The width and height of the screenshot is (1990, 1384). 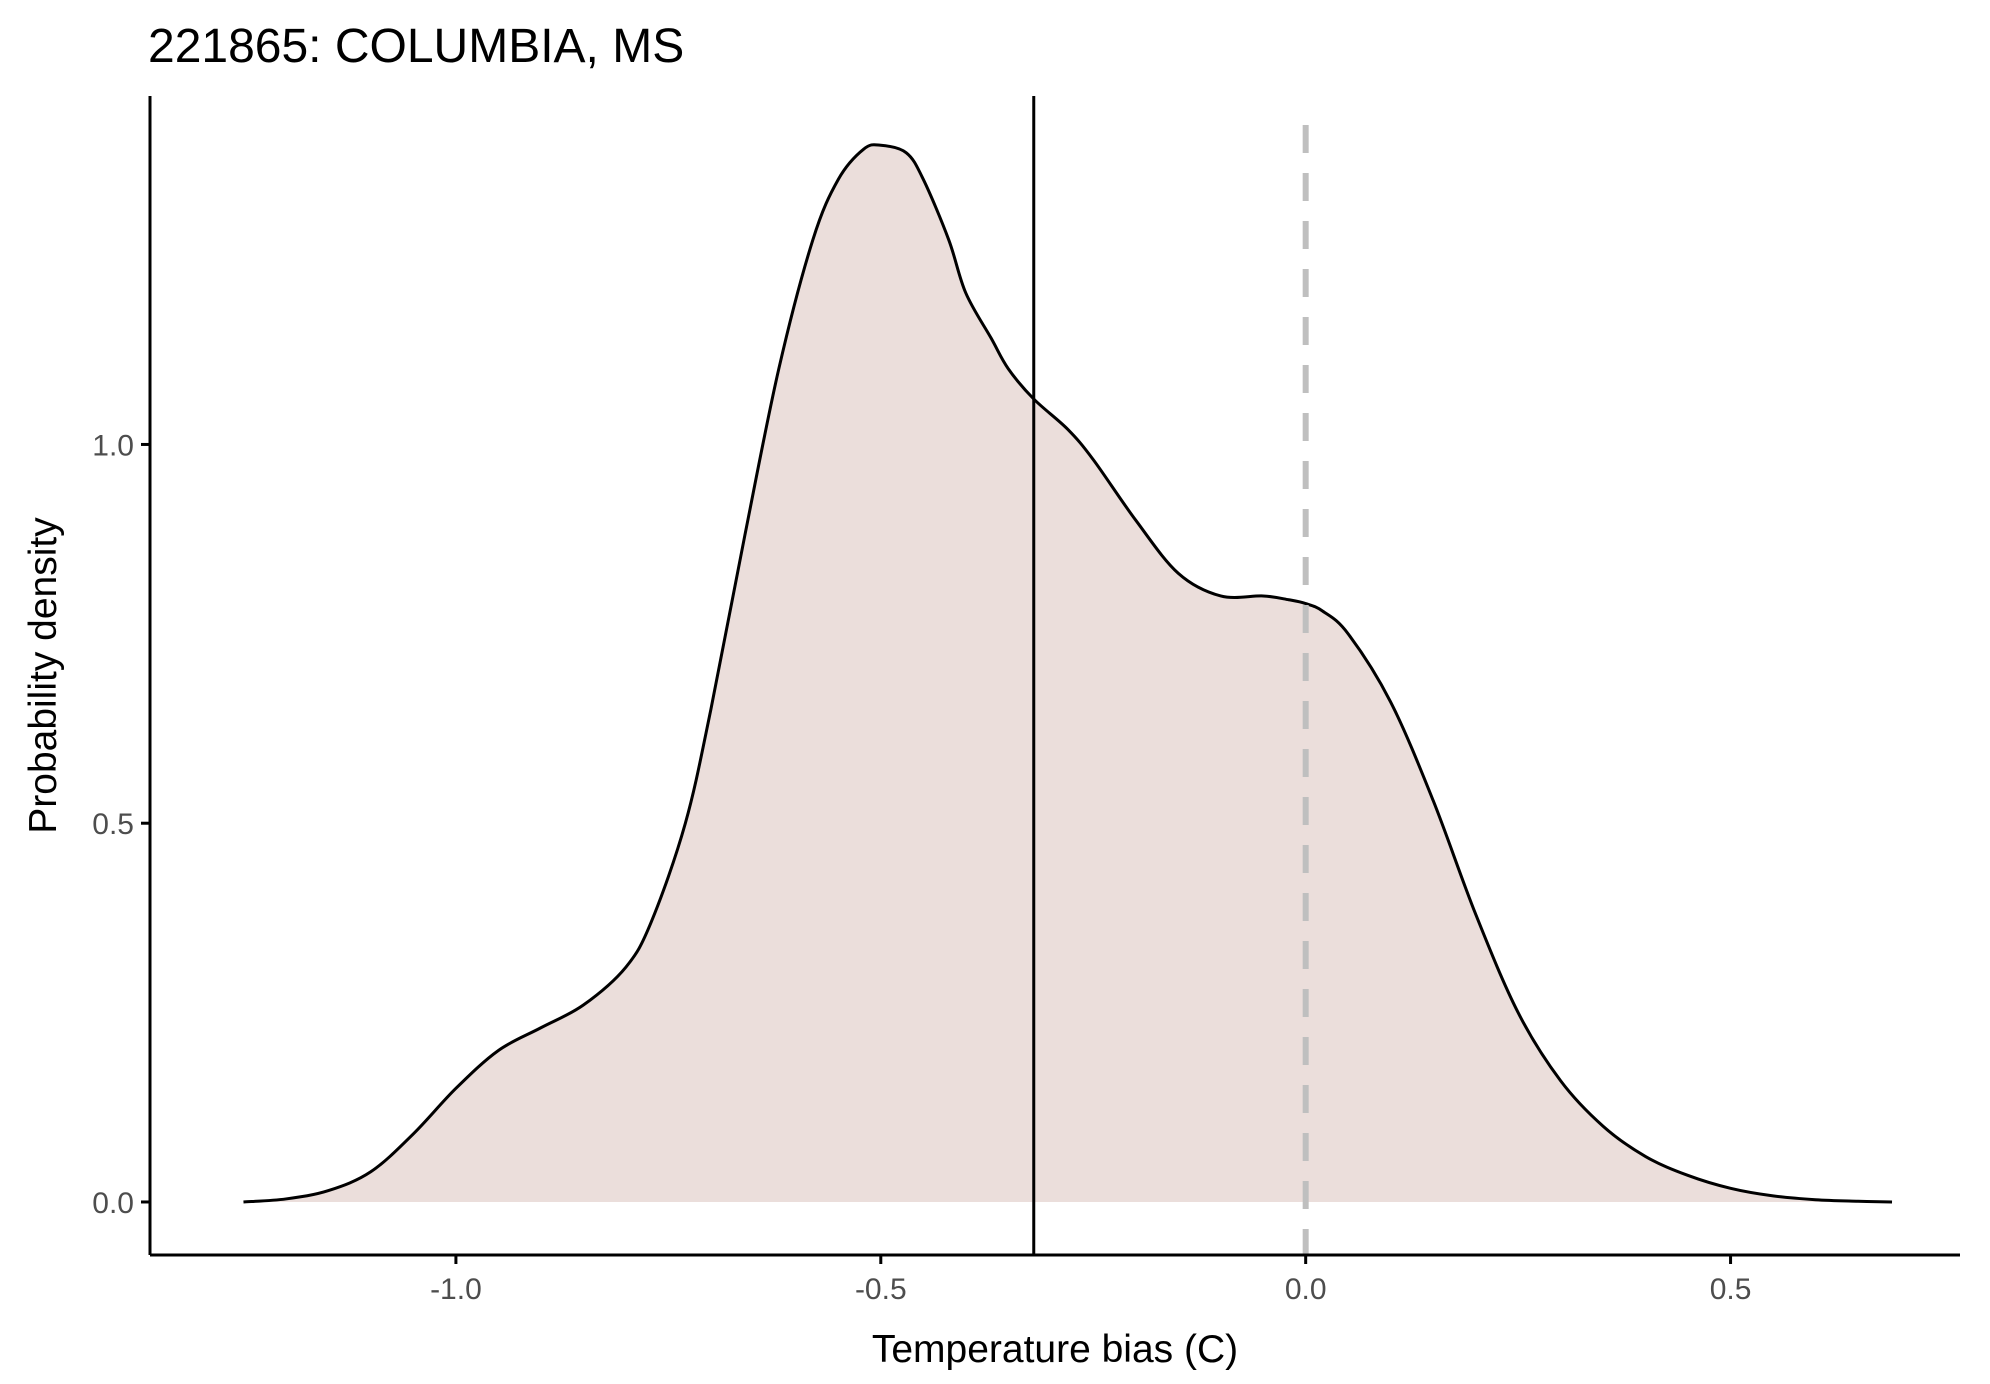 What do you see at coordinates (1306, 1289) in the screenshot?
I see `x-tick-label: 0.0` at bounding box center [1306, 1289].